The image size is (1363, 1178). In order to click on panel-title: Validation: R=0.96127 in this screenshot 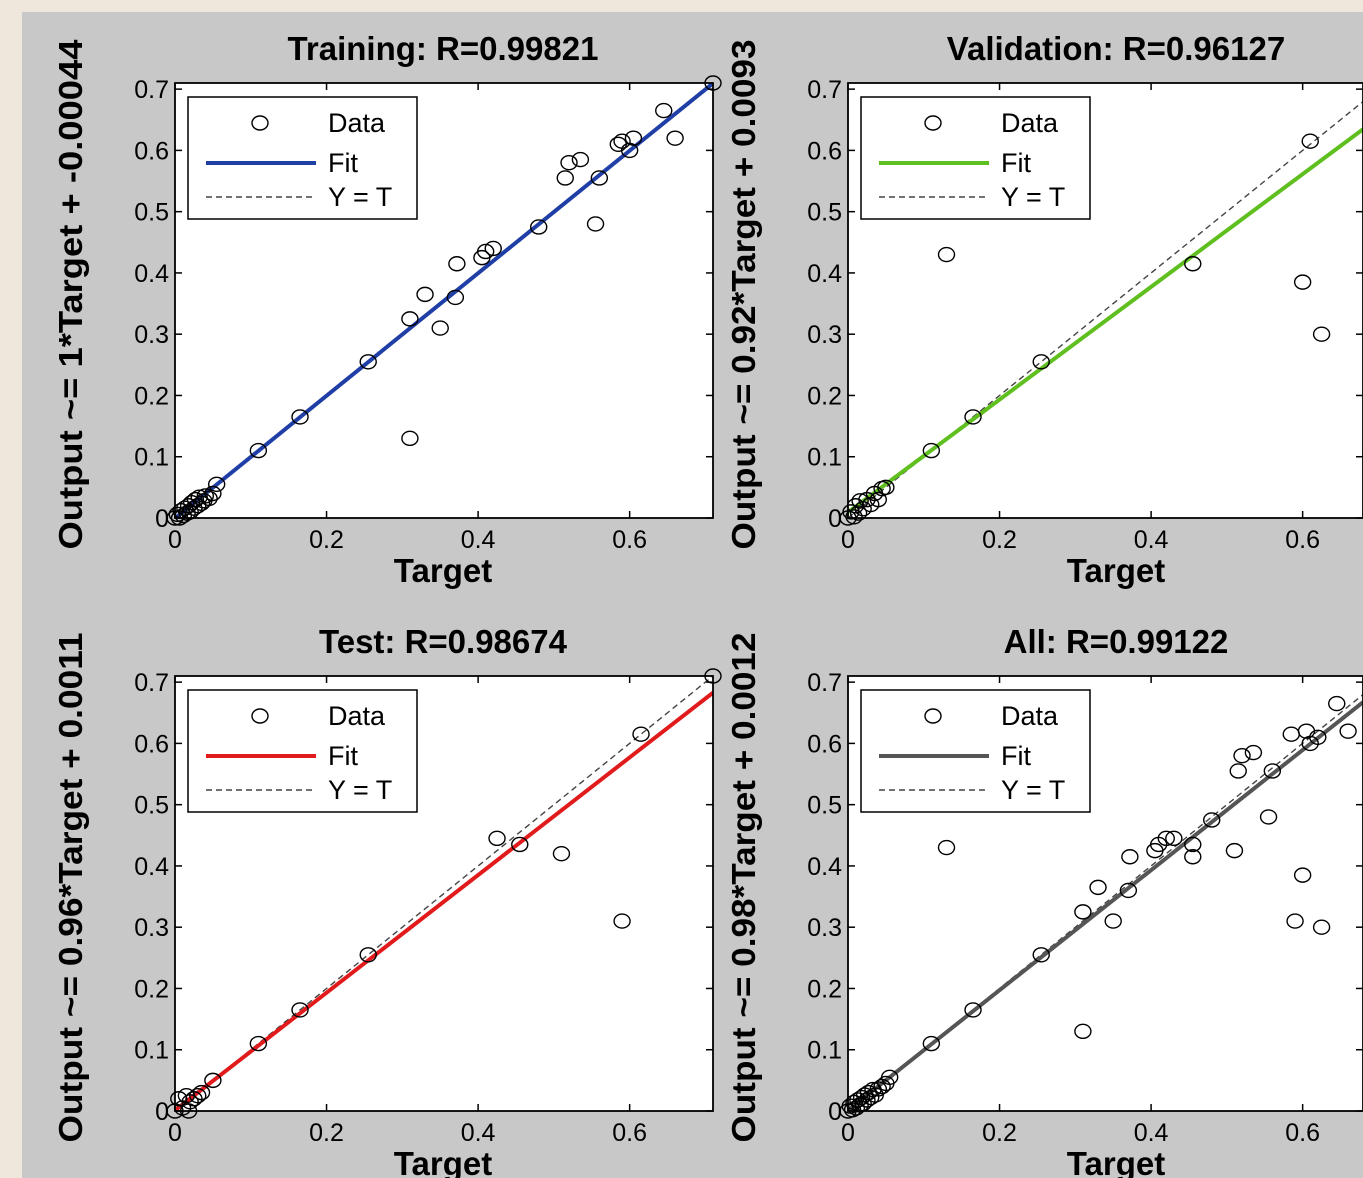, I will do `click(1116, 48)`.